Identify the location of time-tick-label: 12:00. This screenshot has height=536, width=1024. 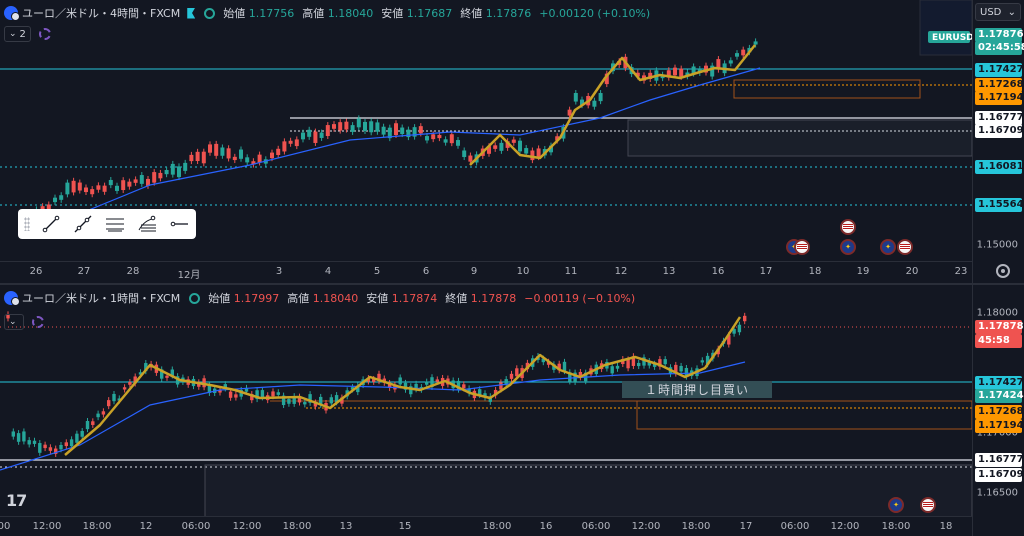
(247, 526).